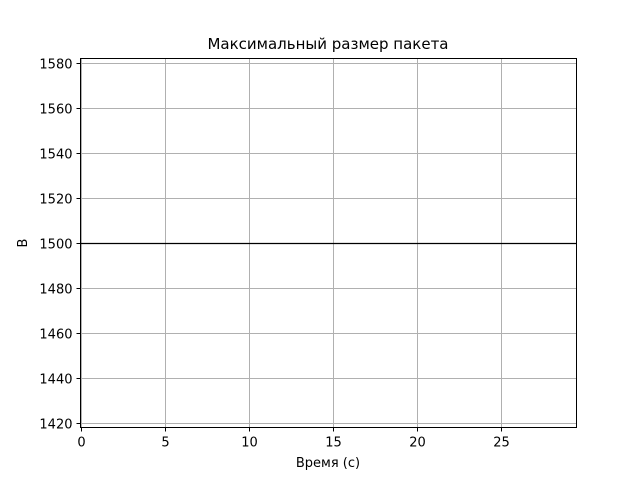  Describe the element at coordinates (501, 443) in the screenshot. I see `x-tick-label: 25` at that location.